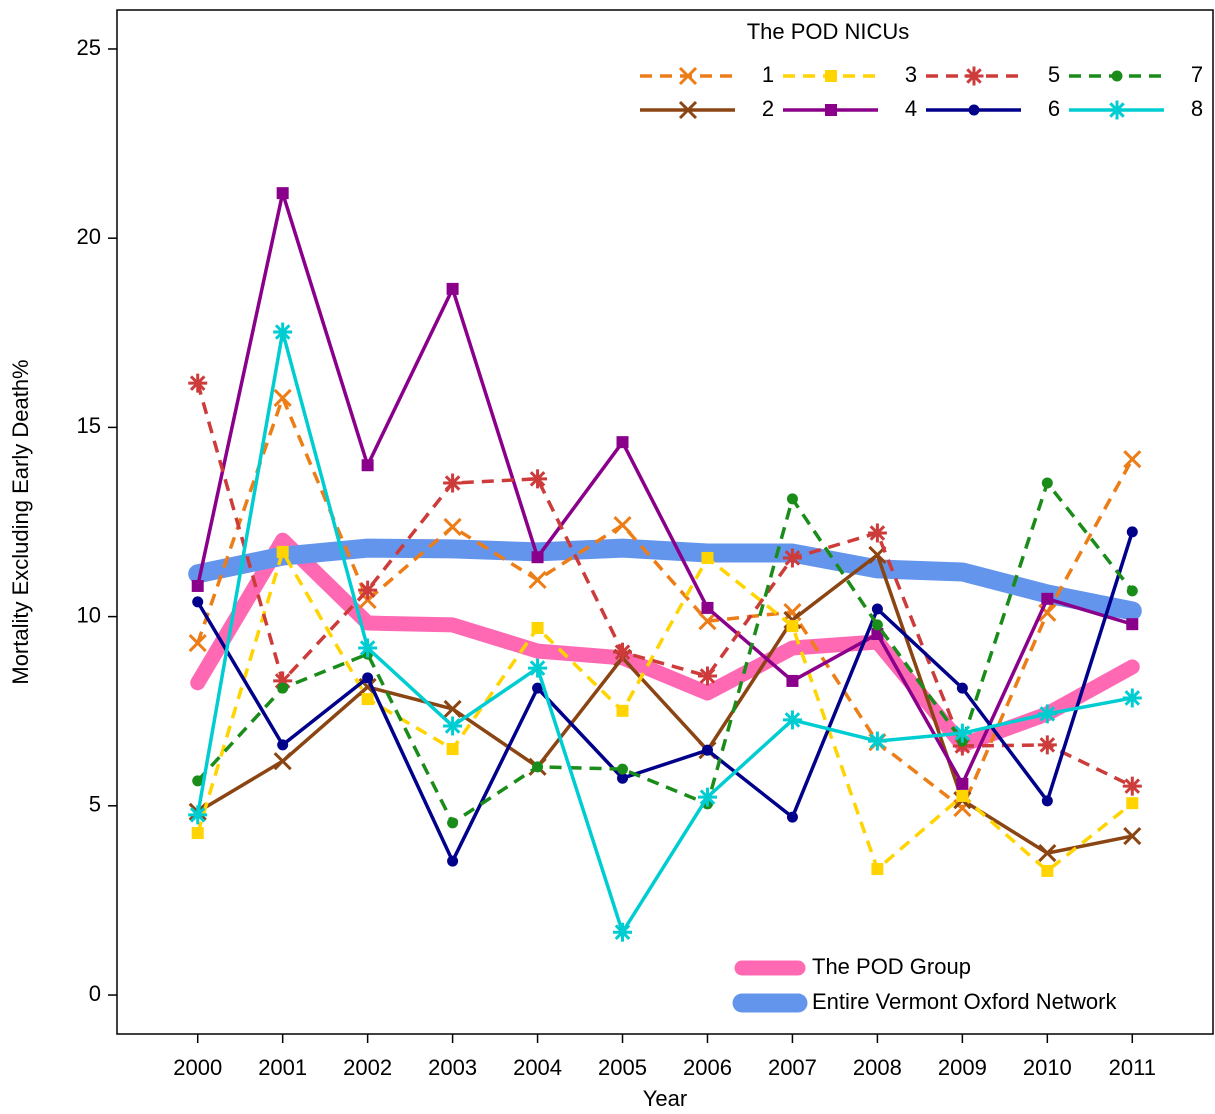 Image resolution: width=1215 pixels, height=1114 pixels. What do you see at coordinates (89, 425) in the screenshot?
I see `y-tick-label: 15` at bounding box center [89, 425].